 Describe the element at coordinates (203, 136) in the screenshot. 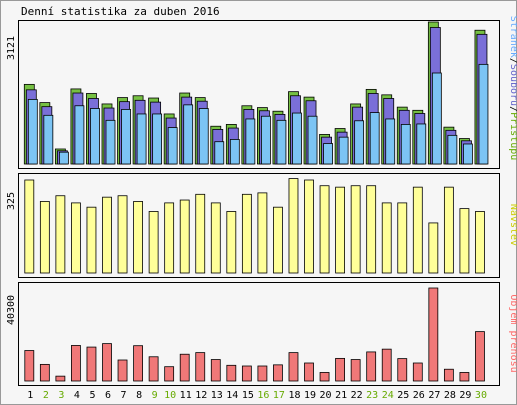

I see `bar-Stránek-day-12` at that location.